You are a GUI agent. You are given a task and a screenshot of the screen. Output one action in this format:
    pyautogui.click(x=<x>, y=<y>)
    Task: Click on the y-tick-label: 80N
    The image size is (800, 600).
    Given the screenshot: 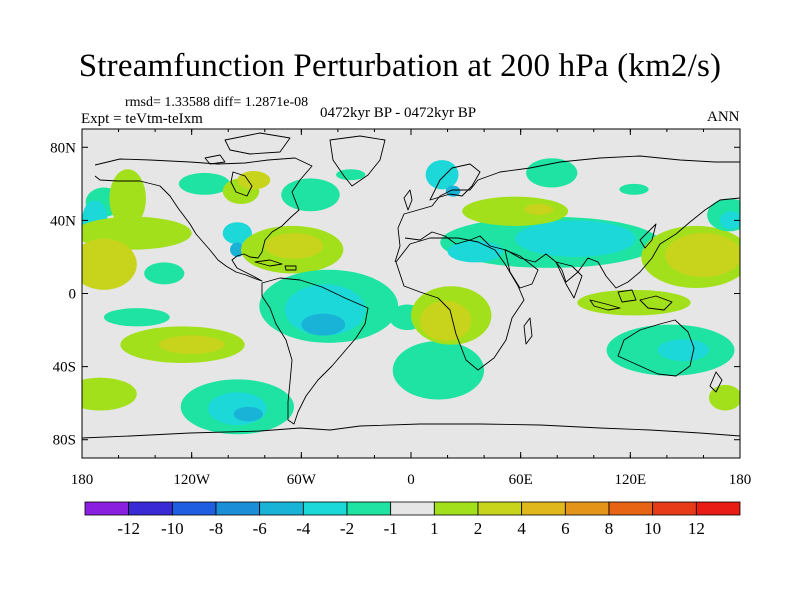 What is the action you would take?
    pyautogui.click(x=63, y=148)
    